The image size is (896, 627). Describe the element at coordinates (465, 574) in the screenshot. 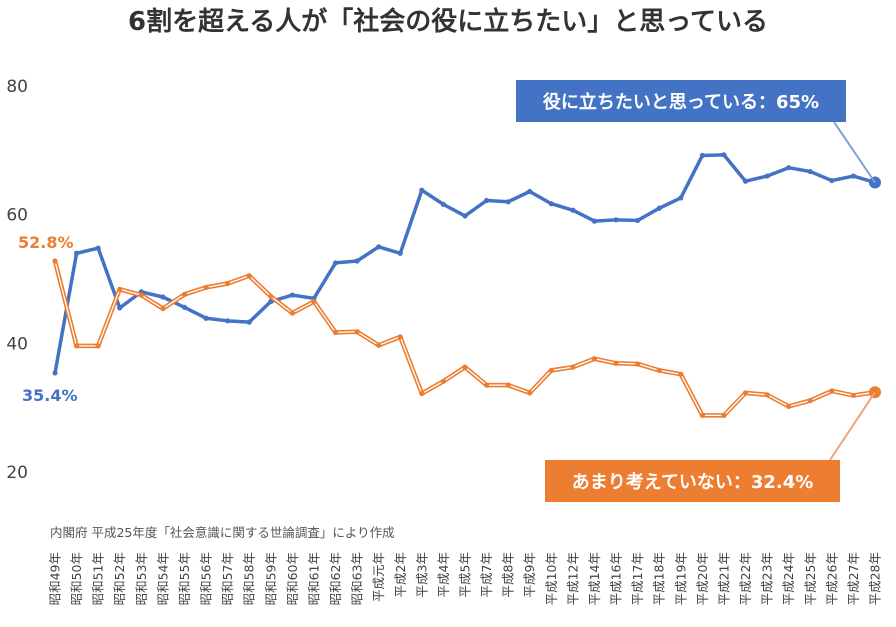

I see `x-tick-label: 平成5年` at that location.